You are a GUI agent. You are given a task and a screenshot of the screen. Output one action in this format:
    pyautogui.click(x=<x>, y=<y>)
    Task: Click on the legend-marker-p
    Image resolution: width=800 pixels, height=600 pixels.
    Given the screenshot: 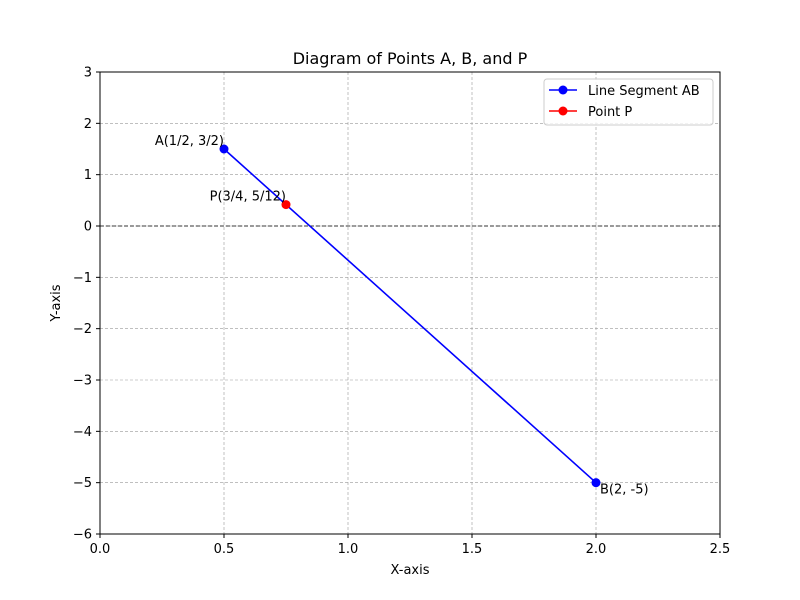 What is the action you would take?
    pyautogui.click(x=563, y=111)
    